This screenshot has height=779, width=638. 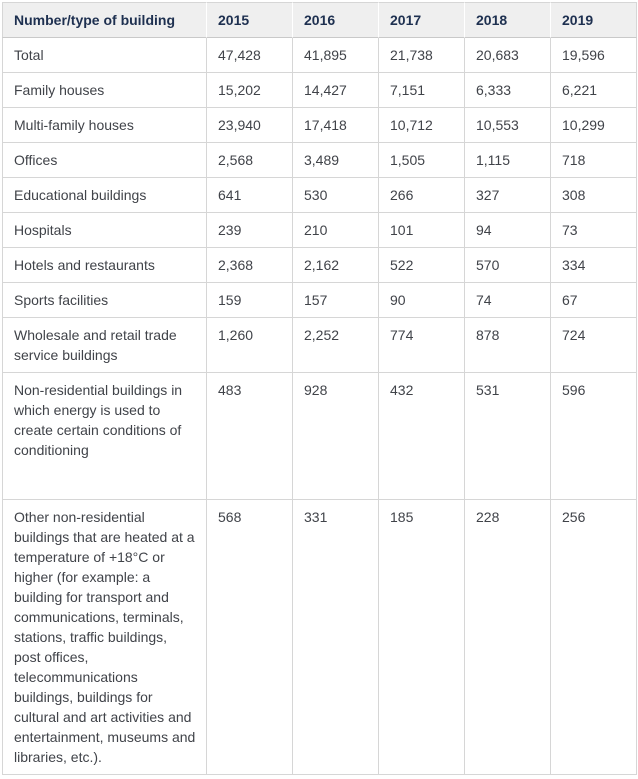 I want to click on value-cell: 6,333, so click(x=508, y=90).